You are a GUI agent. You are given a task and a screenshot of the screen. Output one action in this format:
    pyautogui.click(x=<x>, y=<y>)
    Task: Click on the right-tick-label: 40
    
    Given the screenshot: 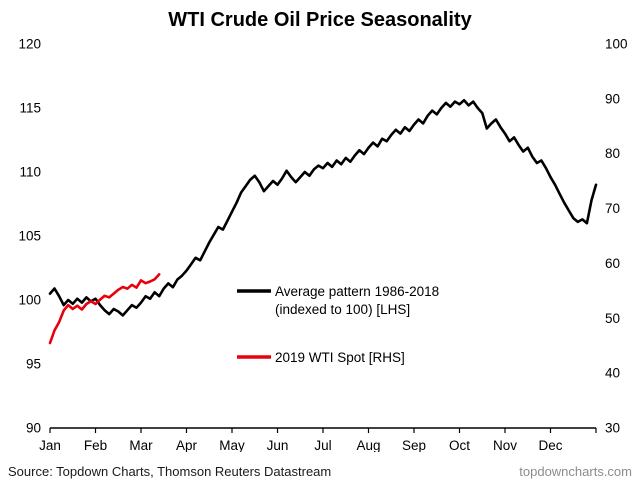 What is the action you would take?
    pyautogui.click(x=612, y=373)
    